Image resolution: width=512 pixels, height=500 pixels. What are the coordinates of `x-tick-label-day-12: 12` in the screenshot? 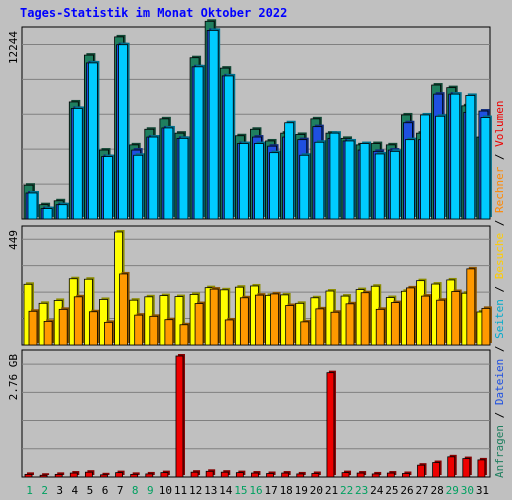 It's located at (195, 490).